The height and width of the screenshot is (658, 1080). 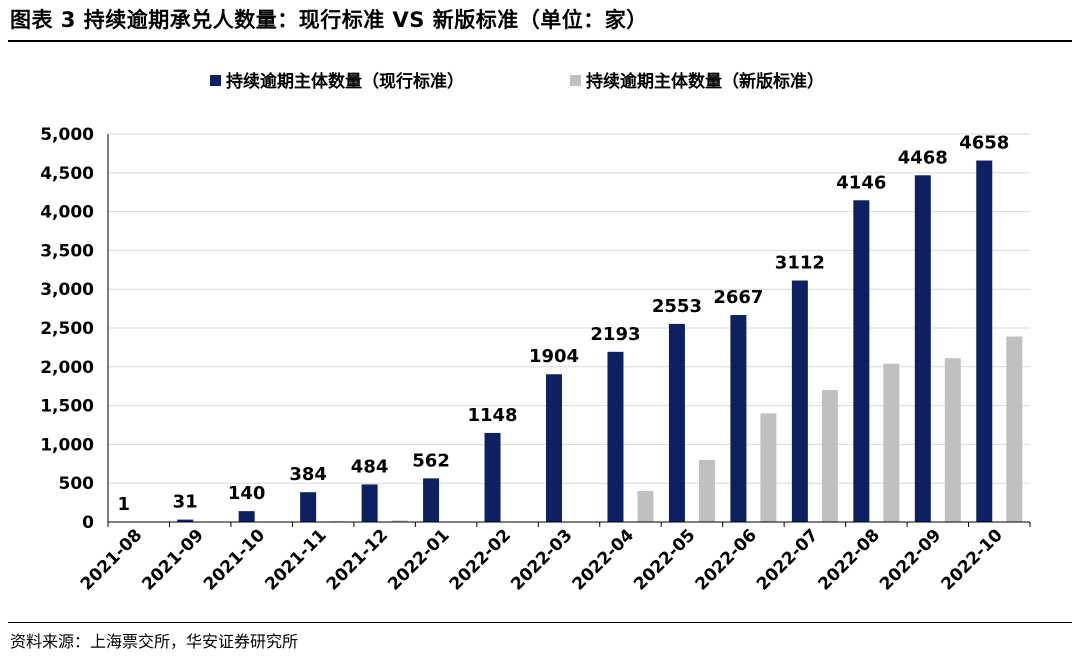 What do you see at coordinates (67, 329) in the screenshot?
I see `y-tick-label: 2,500` at bounding box center [67, 329].